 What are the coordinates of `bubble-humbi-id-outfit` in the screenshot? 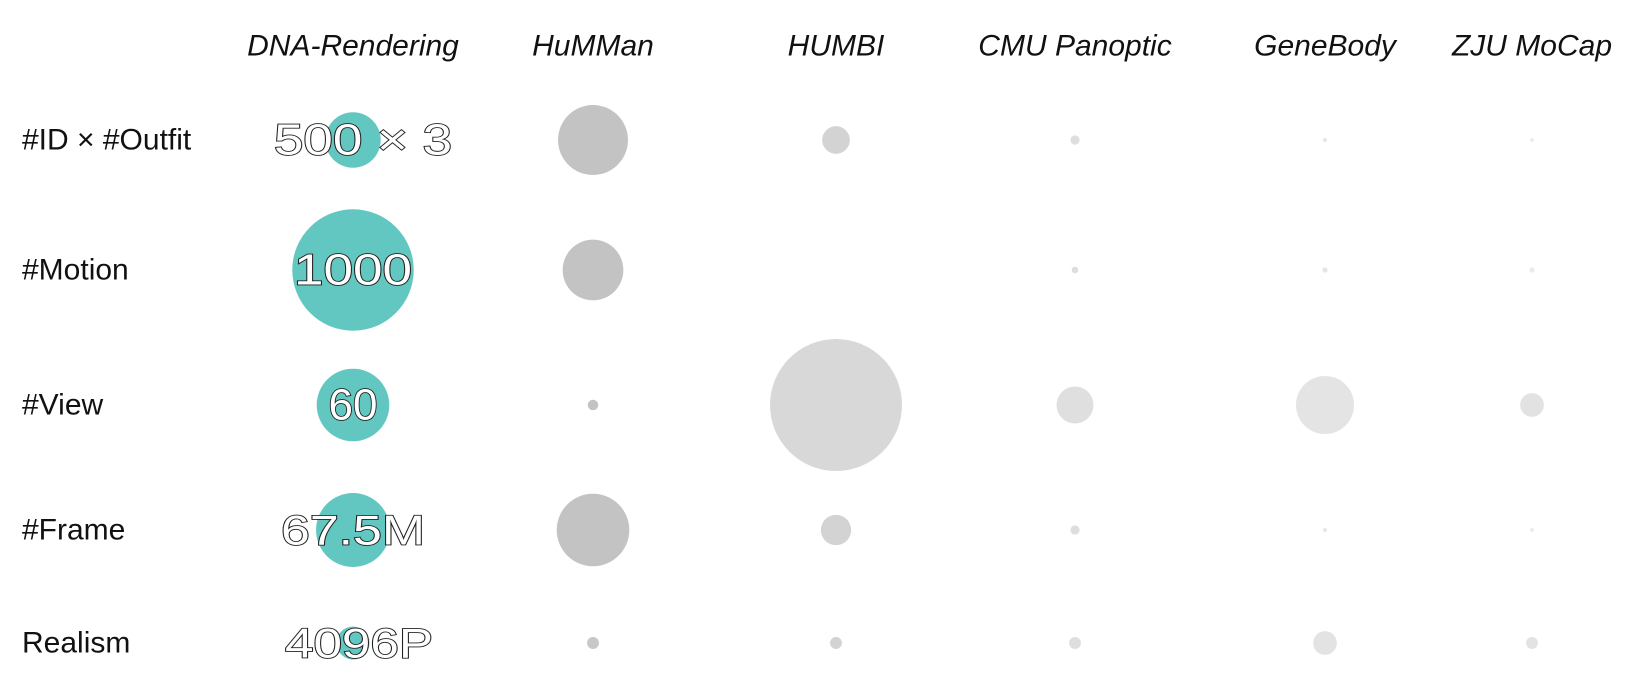 It's located at (836, 140).